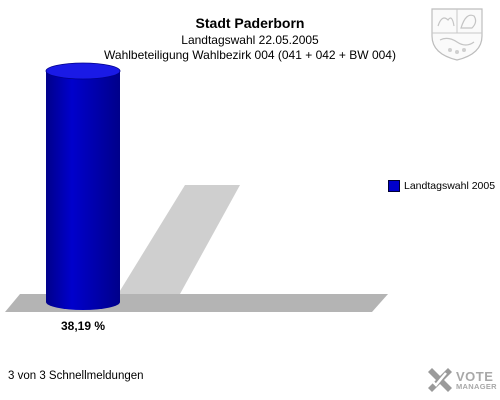  I want to click on coat-of-arms-icon, so click(457, 36).